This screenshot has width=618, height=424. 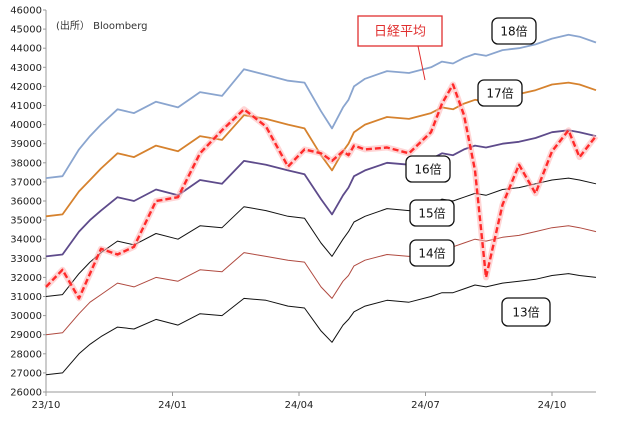 What do you see at coordinates (26, 11) in the screenshot?
I see `y-tick-label: 46000` at bounding box center [26, 11].